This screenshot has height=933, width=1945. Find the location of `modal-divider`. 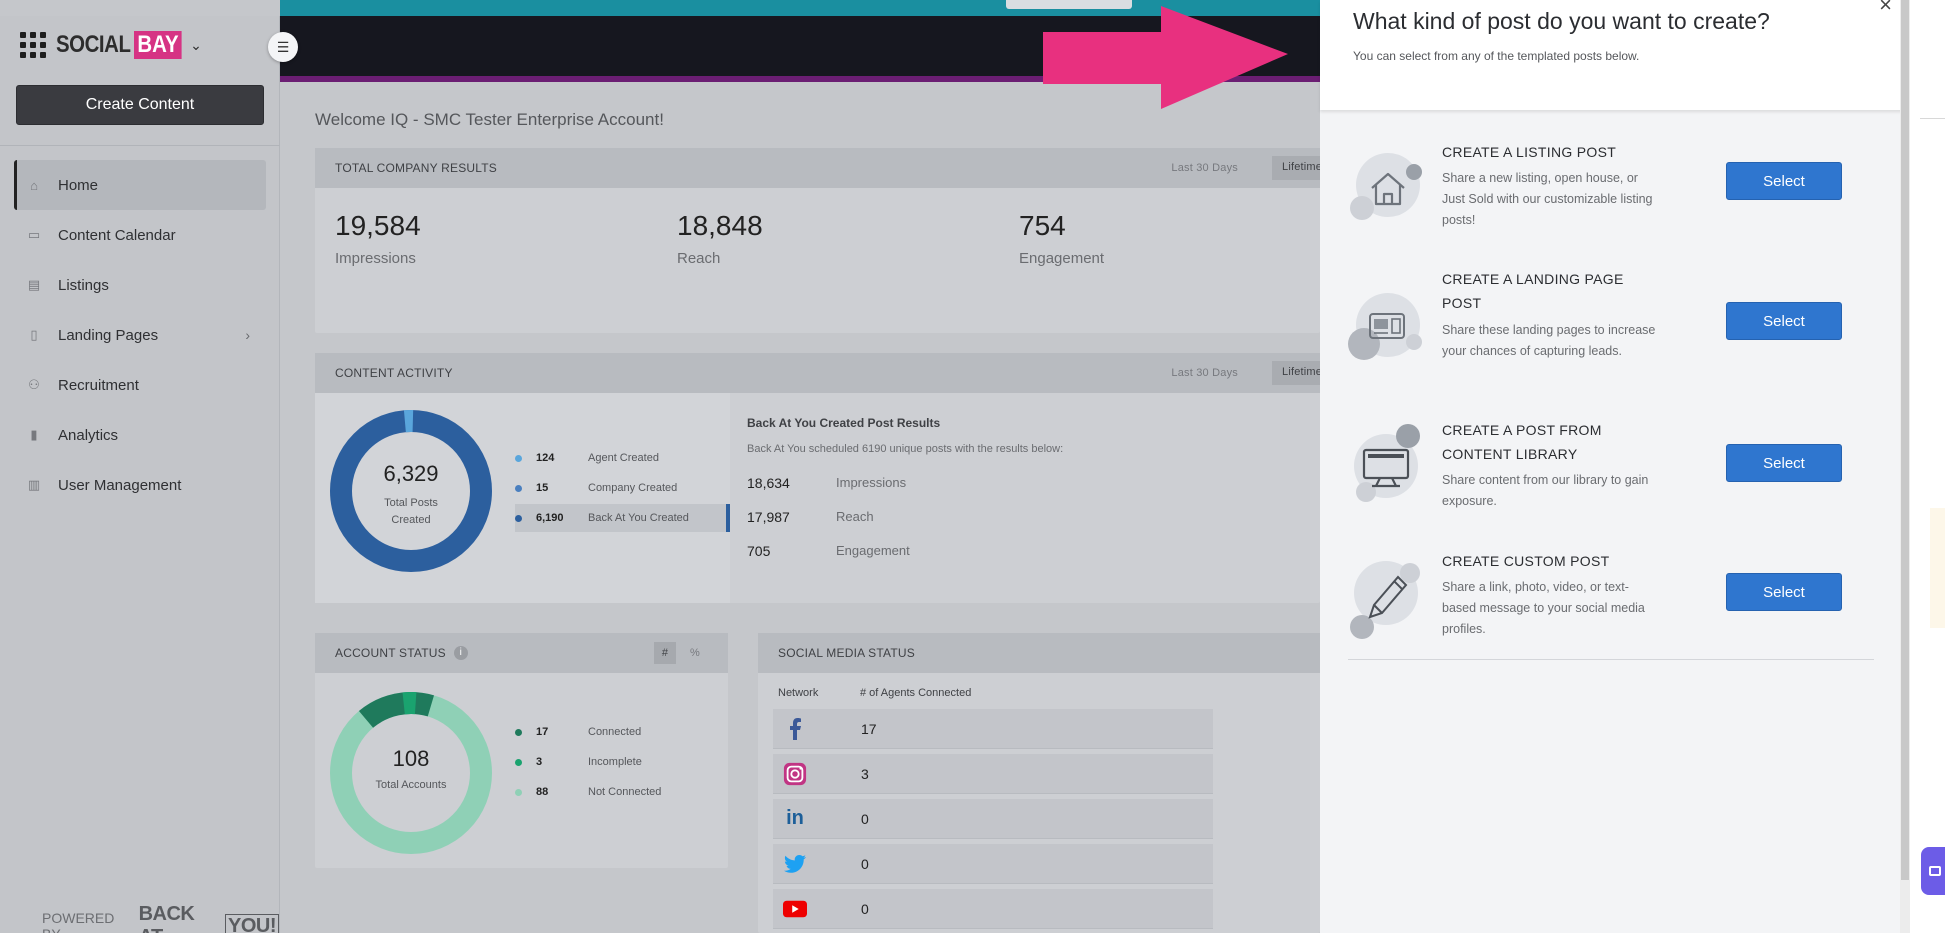

modal-divider is located at coordinates (1611, 659).